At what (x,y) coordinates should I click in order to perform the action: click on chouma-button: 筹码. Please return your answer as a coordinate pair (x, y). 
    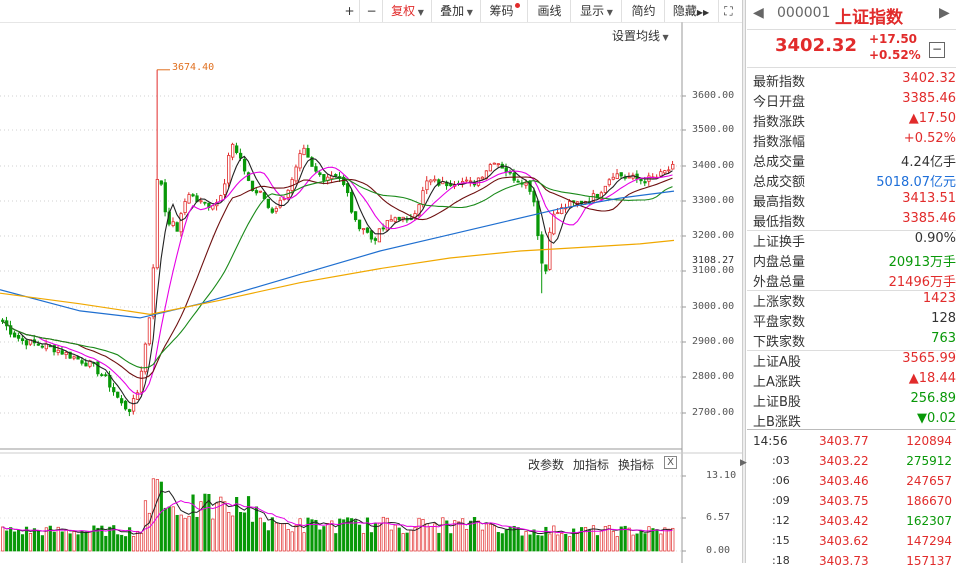
    Looking at the image, I should click on (505, 11).